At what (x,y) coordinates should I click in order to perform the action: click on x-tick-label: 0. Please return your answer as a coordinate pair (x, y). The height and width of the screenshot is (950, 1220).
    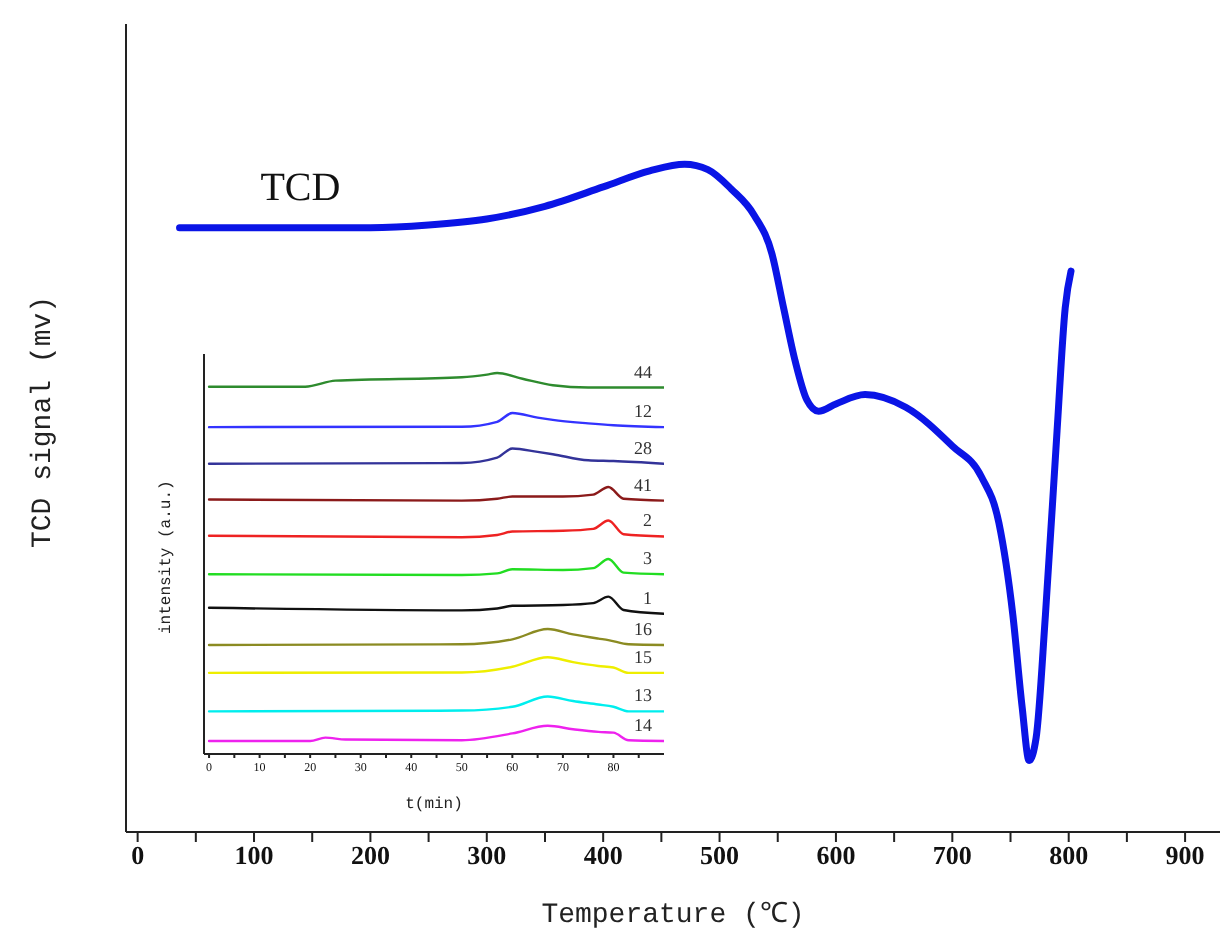
    Looking at the image, I should click on (138, 855).